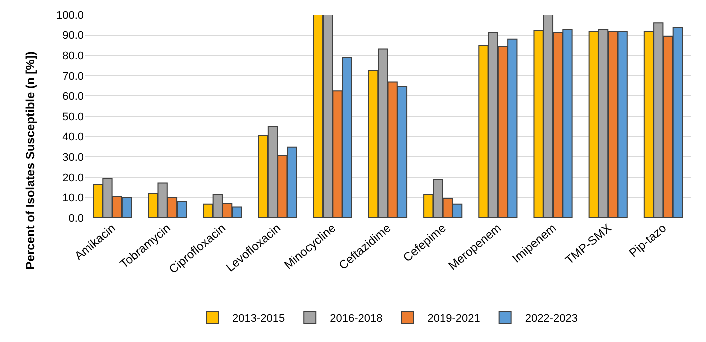 The height and width of the screenshot is (342, 706). Describe the element at coordinates (73, 198) in the screenshot. I see `y-tick-label: 10.0` at that location.